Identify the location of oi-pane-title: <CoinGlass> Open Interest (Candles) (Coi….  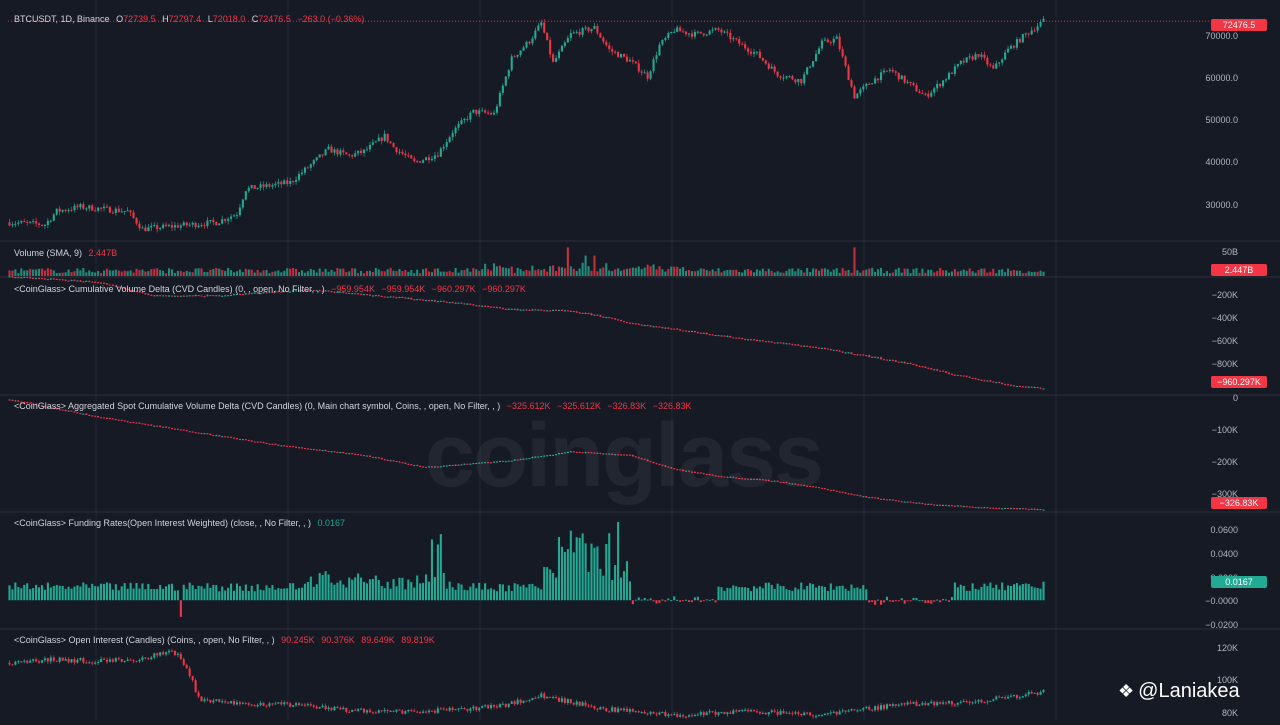
(224, 640).